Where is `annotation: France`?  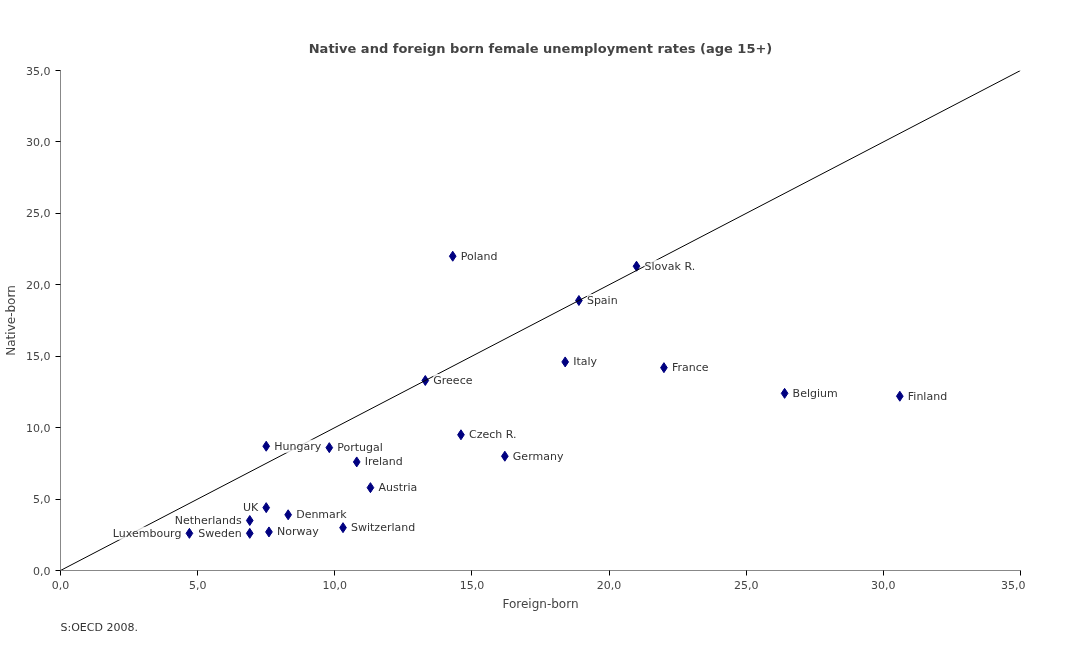 annotation: France is located at coordinates (690, 368).